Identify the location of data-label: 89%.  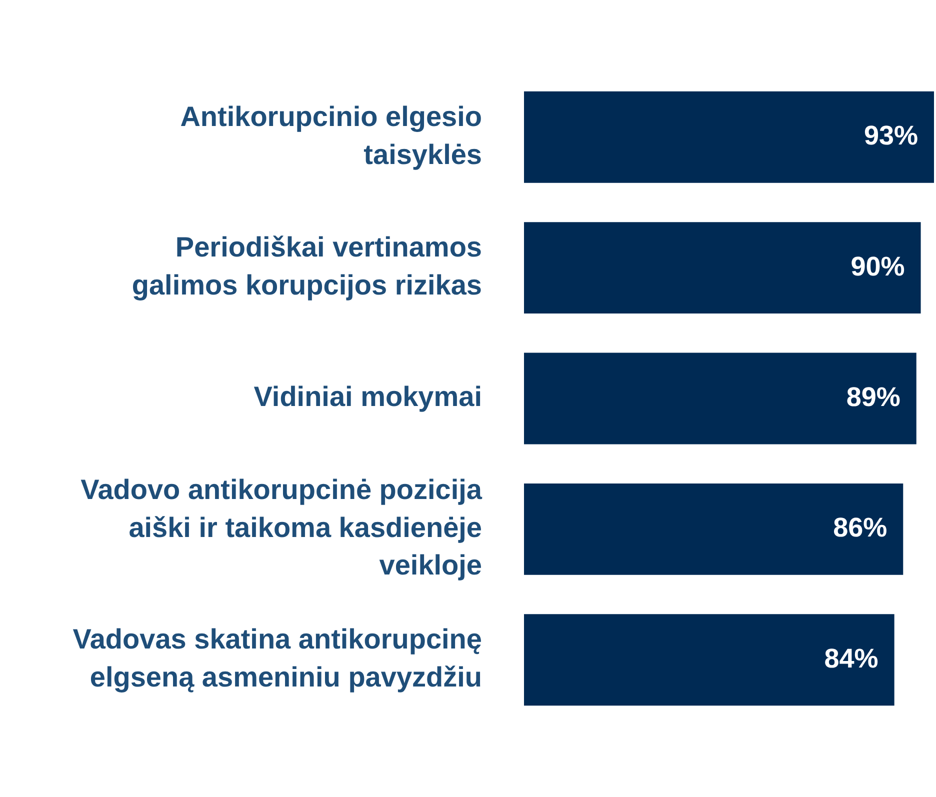
(873, 397).